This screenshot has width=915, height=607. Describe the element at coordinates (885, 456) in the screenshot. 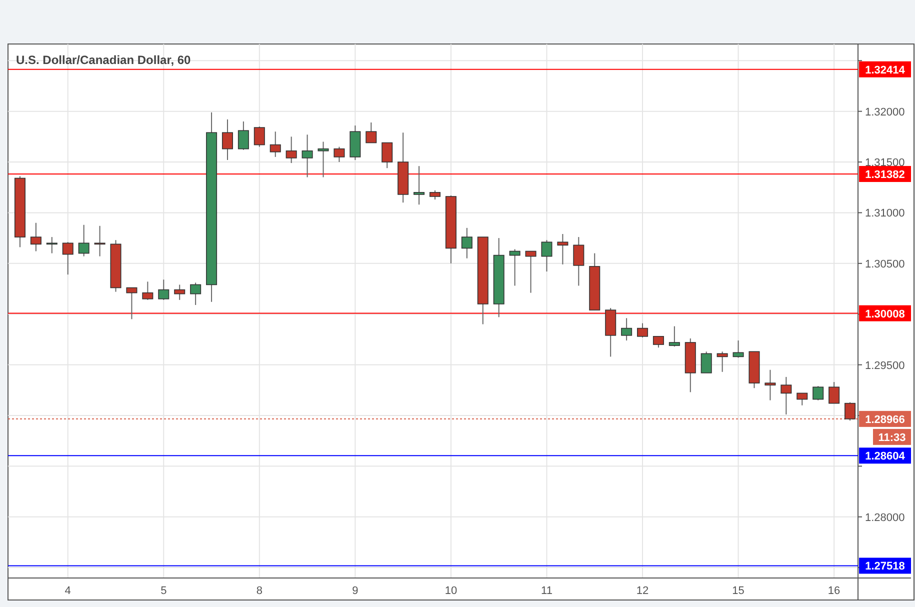

I see `ref-line-label: 1.28604` at that location.